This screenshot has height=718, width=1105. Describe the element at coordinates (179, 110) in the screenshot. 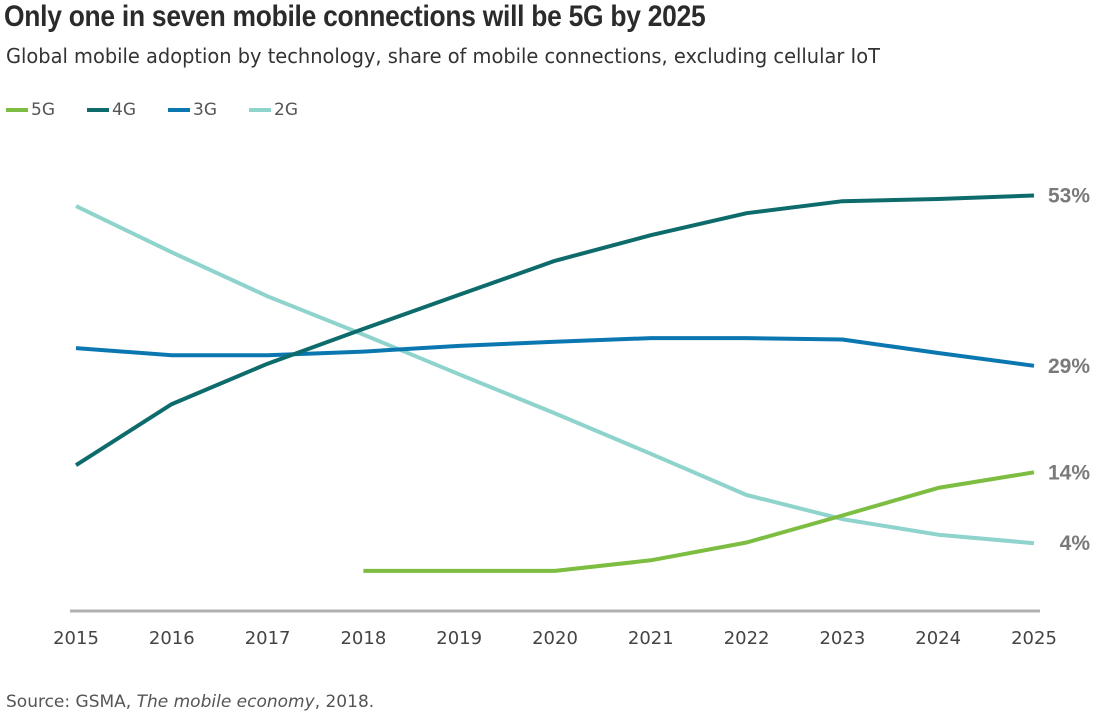

I see `legend-swatch-3g` at that location.